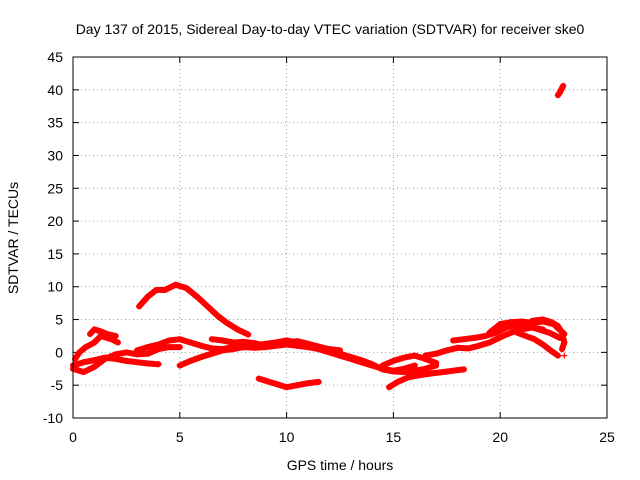 This screenshot has height=480, width=640. I want to click on x-tick-label: 15, so click(394, 437).